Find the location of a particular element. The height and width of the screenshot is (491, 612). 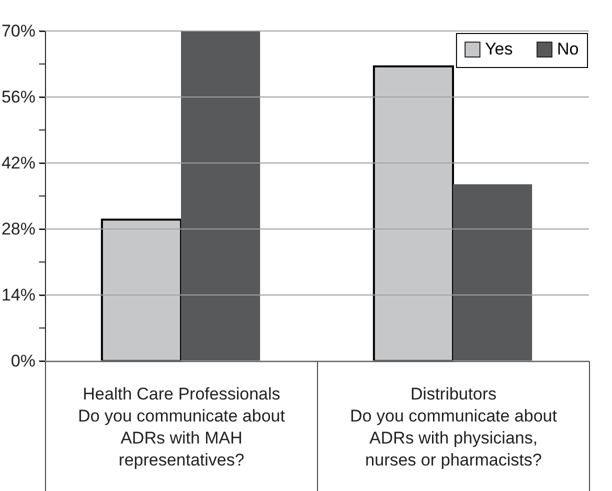

x-tick-label: Distributors Do you communicate about ADRs with physicians, nurses or pharmacists? is located at coordinates (454, 427).